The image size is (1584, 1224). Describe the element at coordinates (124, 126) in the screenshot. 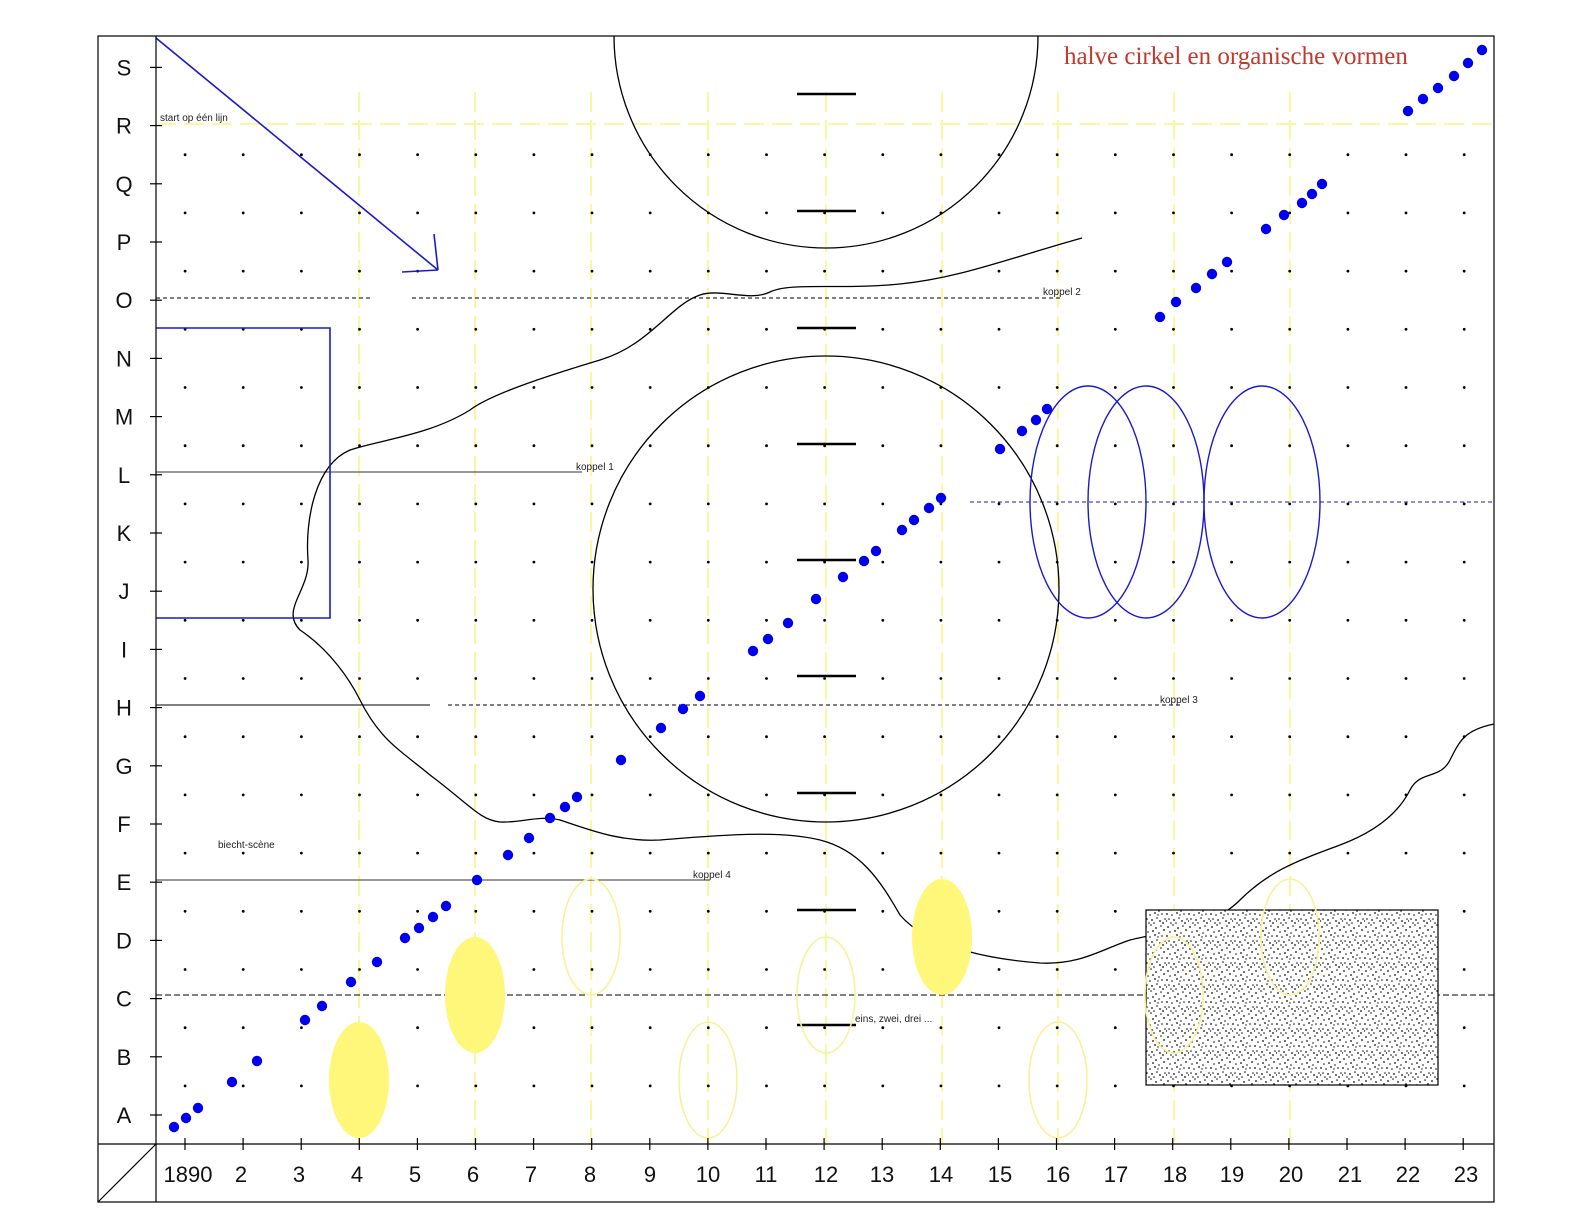

I see `row-label: R` at that location.